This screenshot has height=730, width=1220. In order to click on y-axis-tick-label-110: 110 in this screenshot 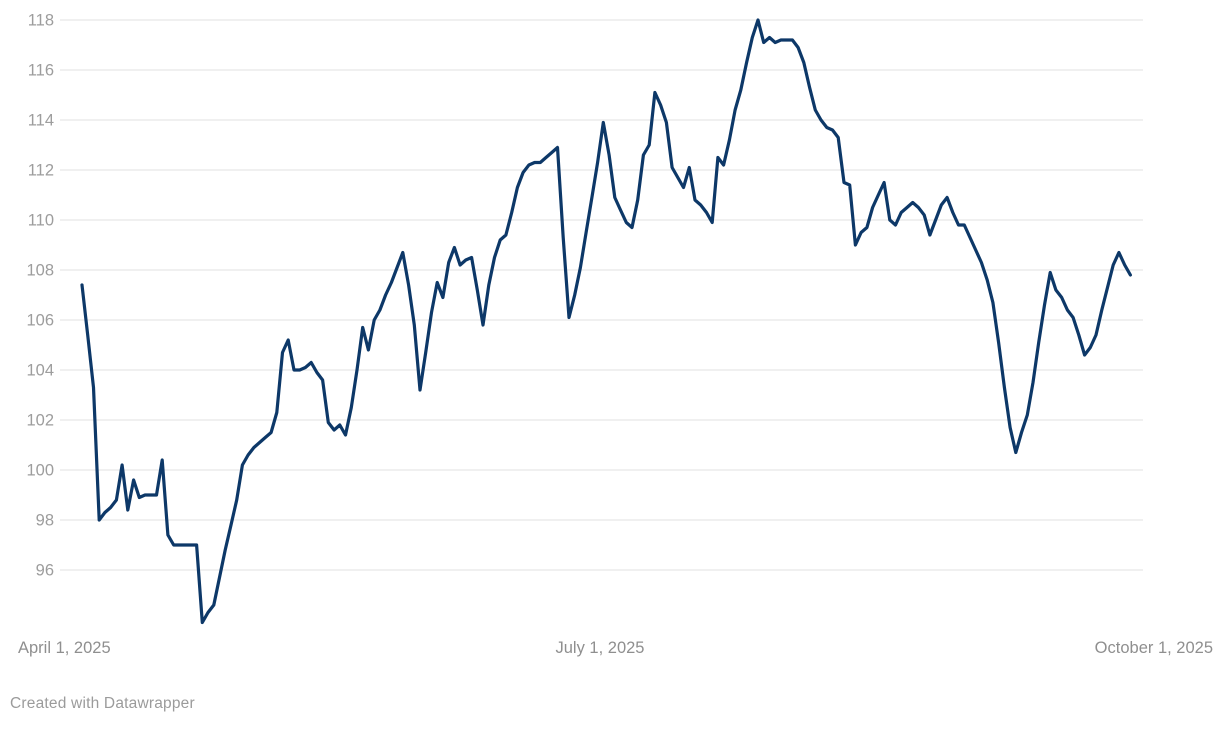, I will do `click(41, 221)`.